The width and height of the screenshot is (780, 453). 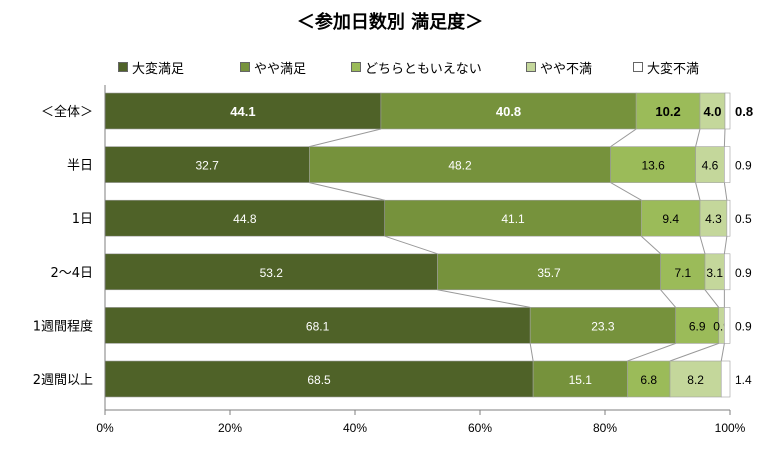 I want to click on legend-item: やや満足, so click(x=273, y=67).